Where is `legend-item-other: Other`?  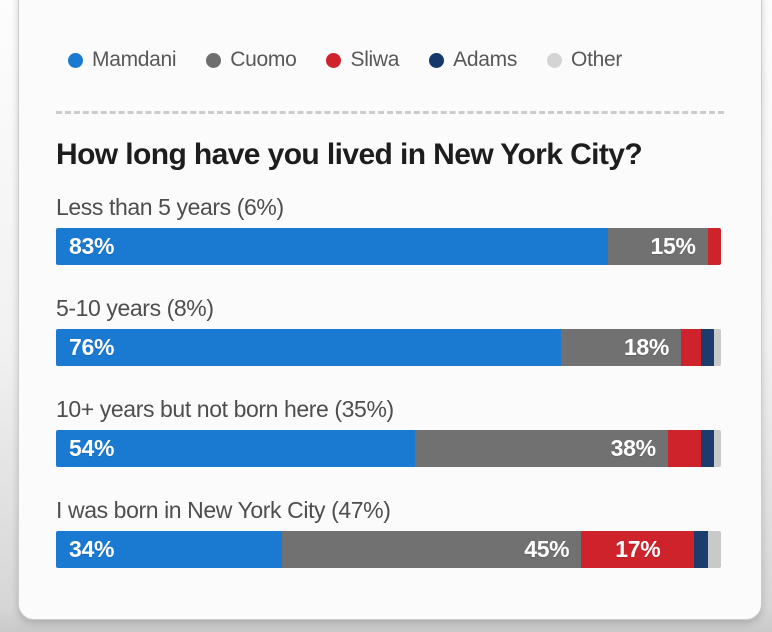 legend-item-other: Other is located at coordinates (584, 60).